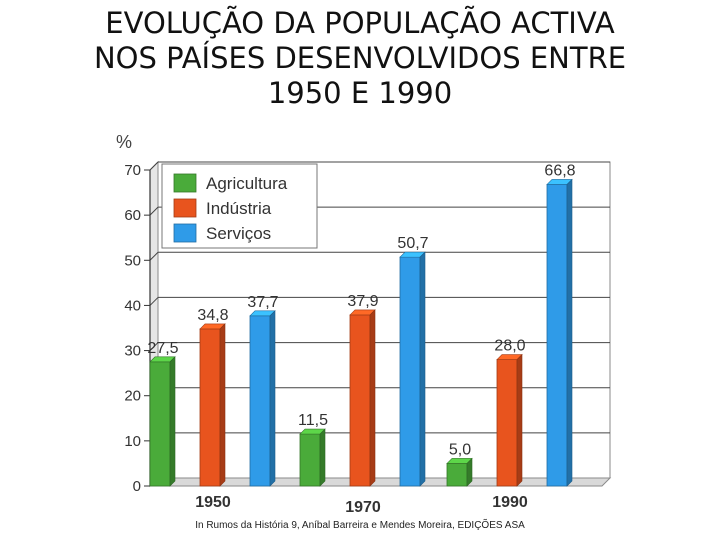 The height and width of the screenshot is (540, 720). Describe the element at coordinates (162, 348) in the screenshot. I see `data-label: 27,5` at that location.